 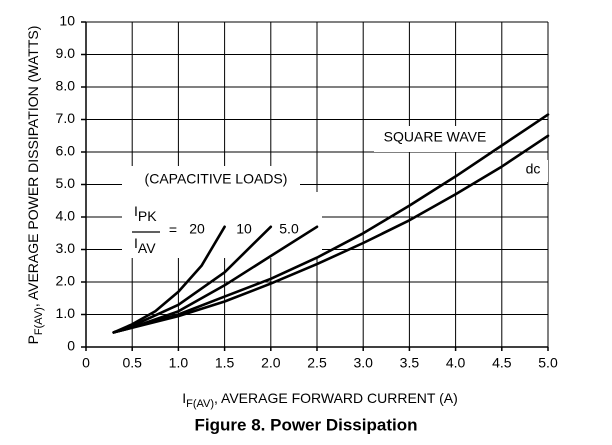 What do you see at coordinates (289, 229) in the screenshot?
I see `series-label: 5.0` at bounding box center [289, 229].